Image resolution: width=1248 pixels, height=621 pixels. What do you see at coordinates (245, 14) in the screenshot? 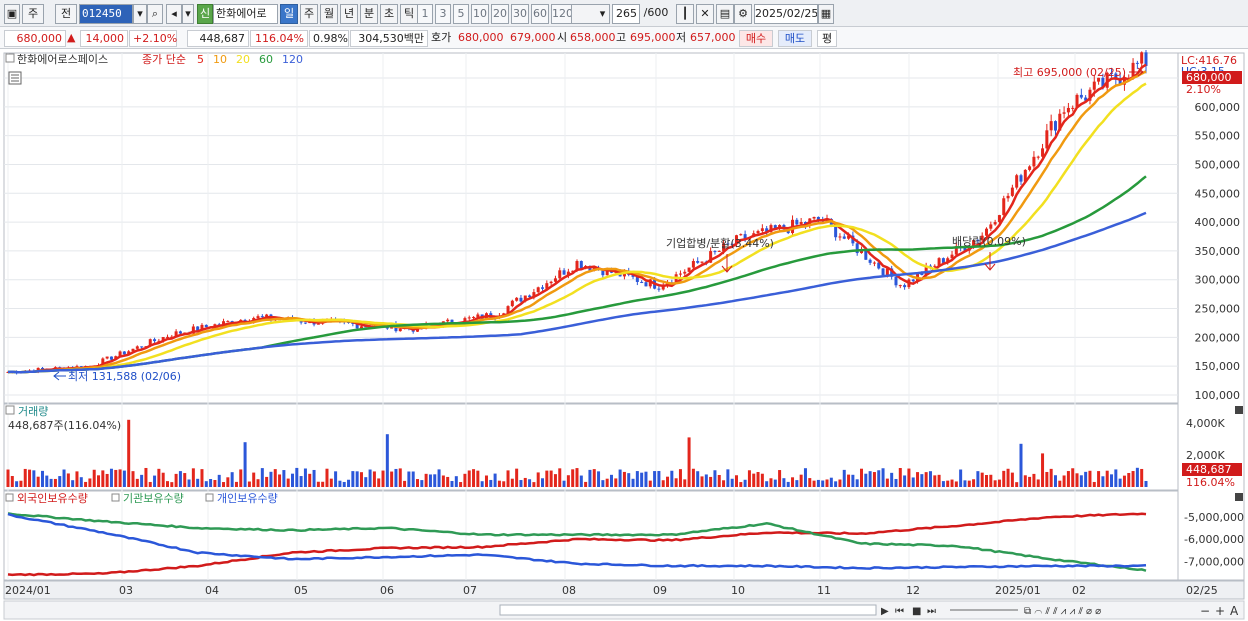
I see `stock-name-field: 한화에어로` at bounding box center [245, 14].